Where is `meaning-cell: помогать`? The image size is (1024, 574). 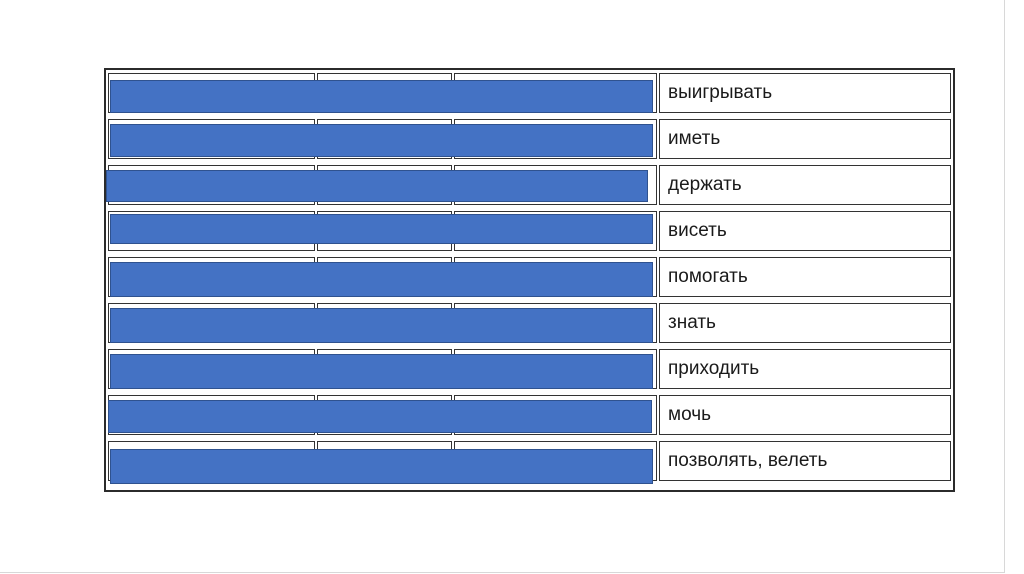
meaning-cell: помогать is located at coordinates (805, 277).